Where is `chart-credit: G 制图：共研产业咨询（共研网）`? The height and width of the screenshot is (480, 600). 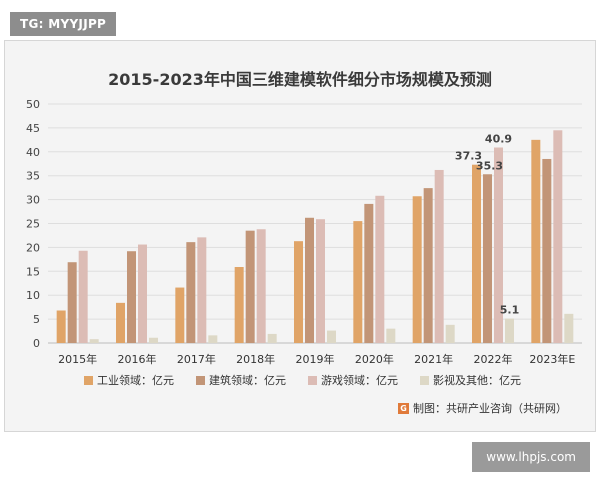
chart-credit: G 制图：共研产业咨询（共研网） is located at coordinates (482, 408).